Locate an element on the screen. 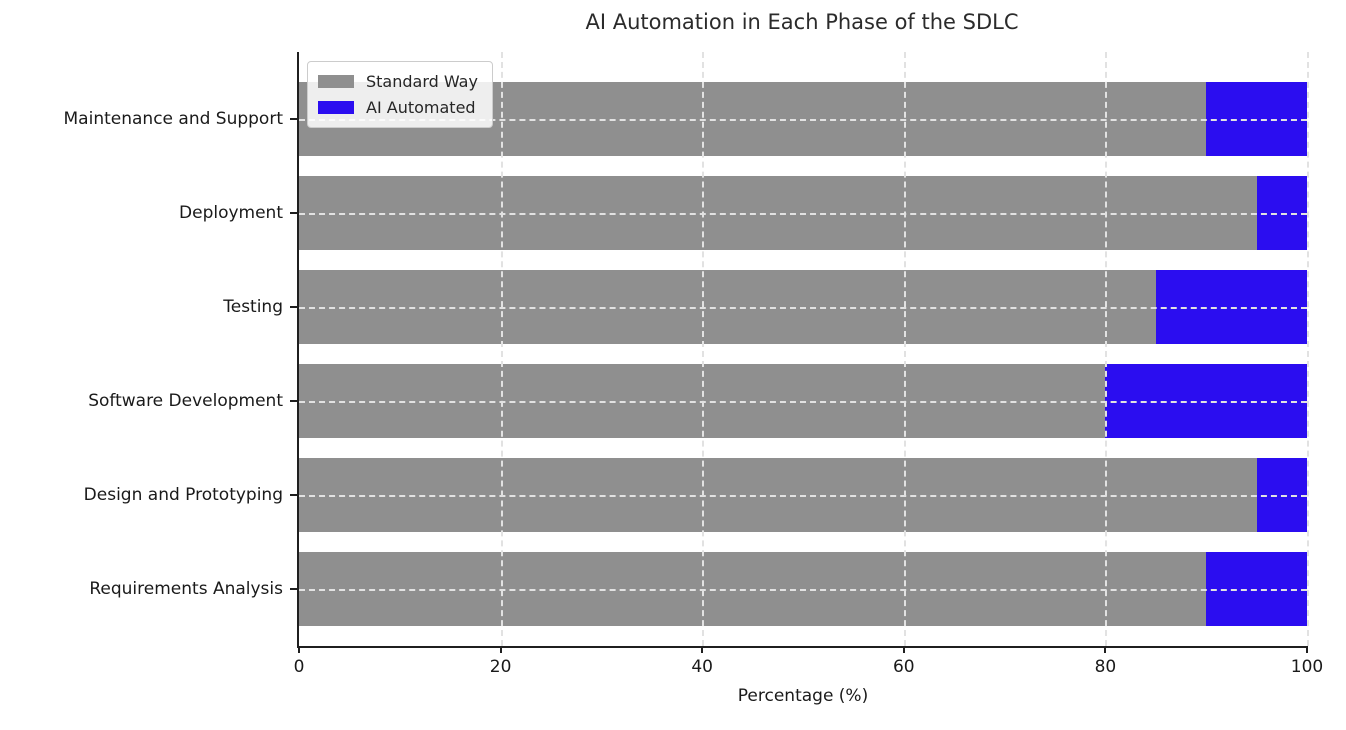  legend-entry: Standard Way is located at coordinates (398, 81).